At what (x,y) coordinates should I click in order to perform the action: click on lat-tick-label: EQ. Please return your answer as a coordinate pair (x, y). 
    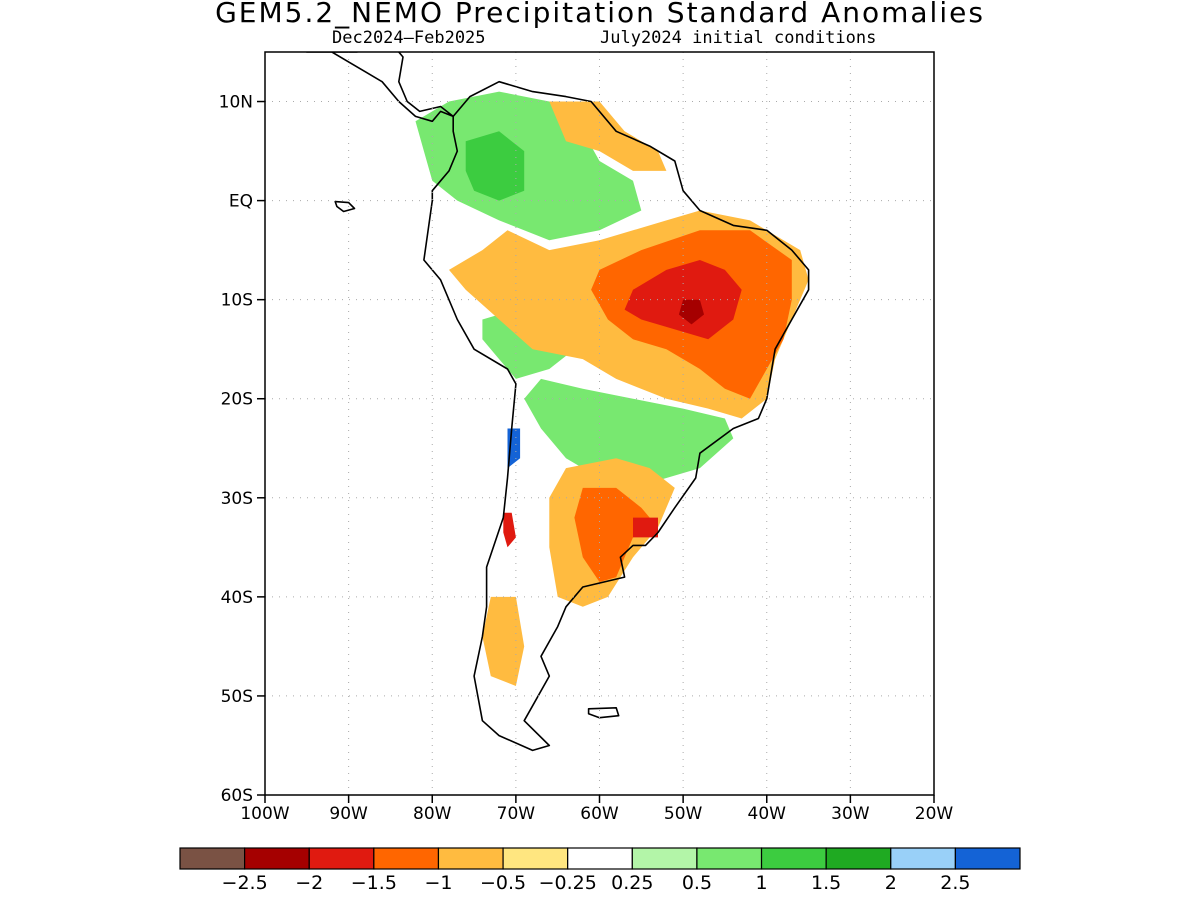
    Looking at the image, I should click on (241, 202).